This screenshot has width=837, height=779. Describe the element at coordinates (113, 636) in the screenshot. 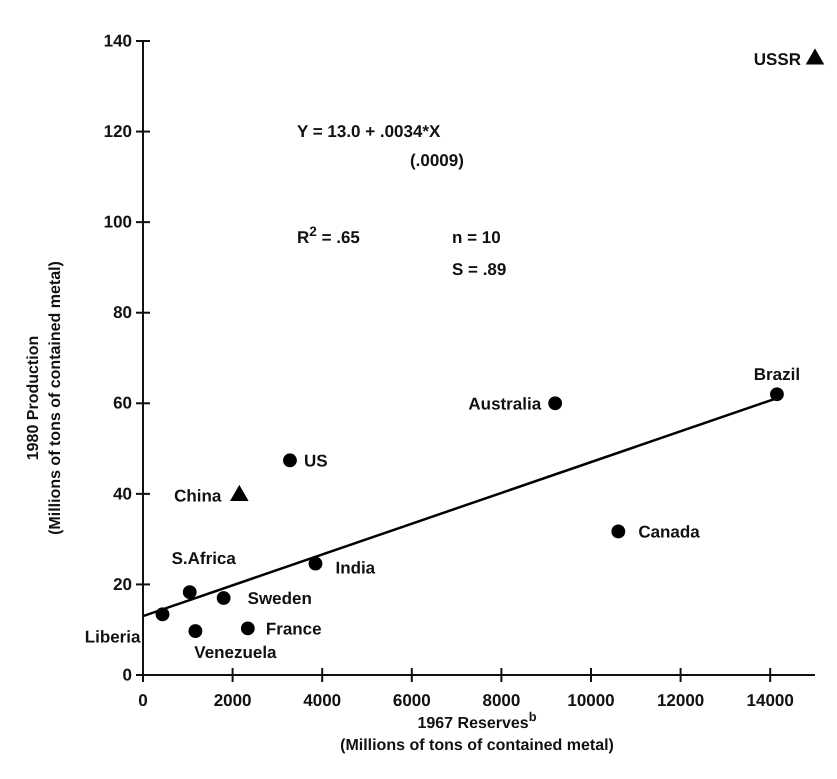

I see `annotation: Liberia` at that location.